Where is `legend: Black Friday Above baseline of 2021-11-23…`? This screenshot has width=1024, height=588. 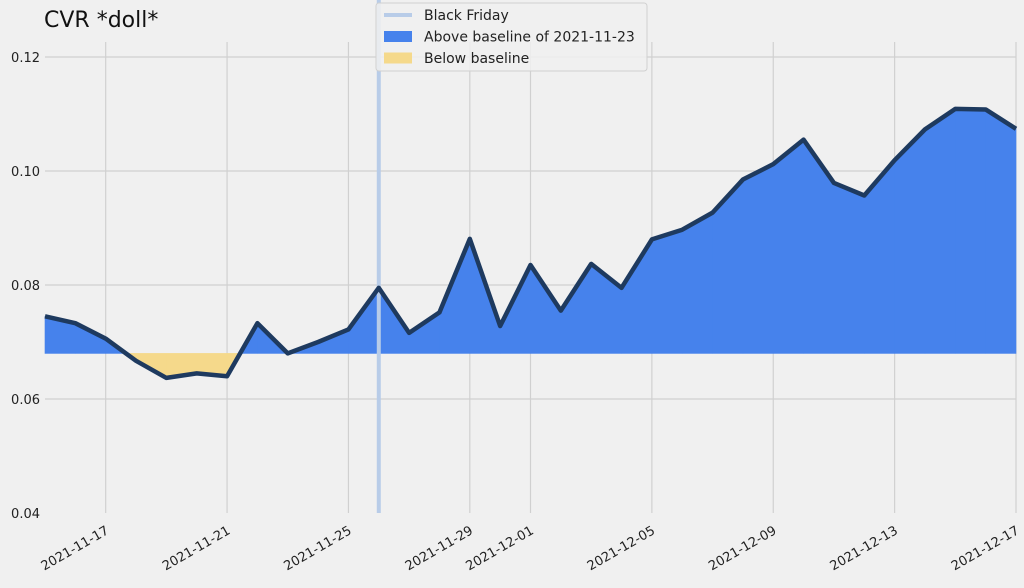 legend: Black Friday Above baseline of 2021-11-23… is located at coordinates (511, 37).